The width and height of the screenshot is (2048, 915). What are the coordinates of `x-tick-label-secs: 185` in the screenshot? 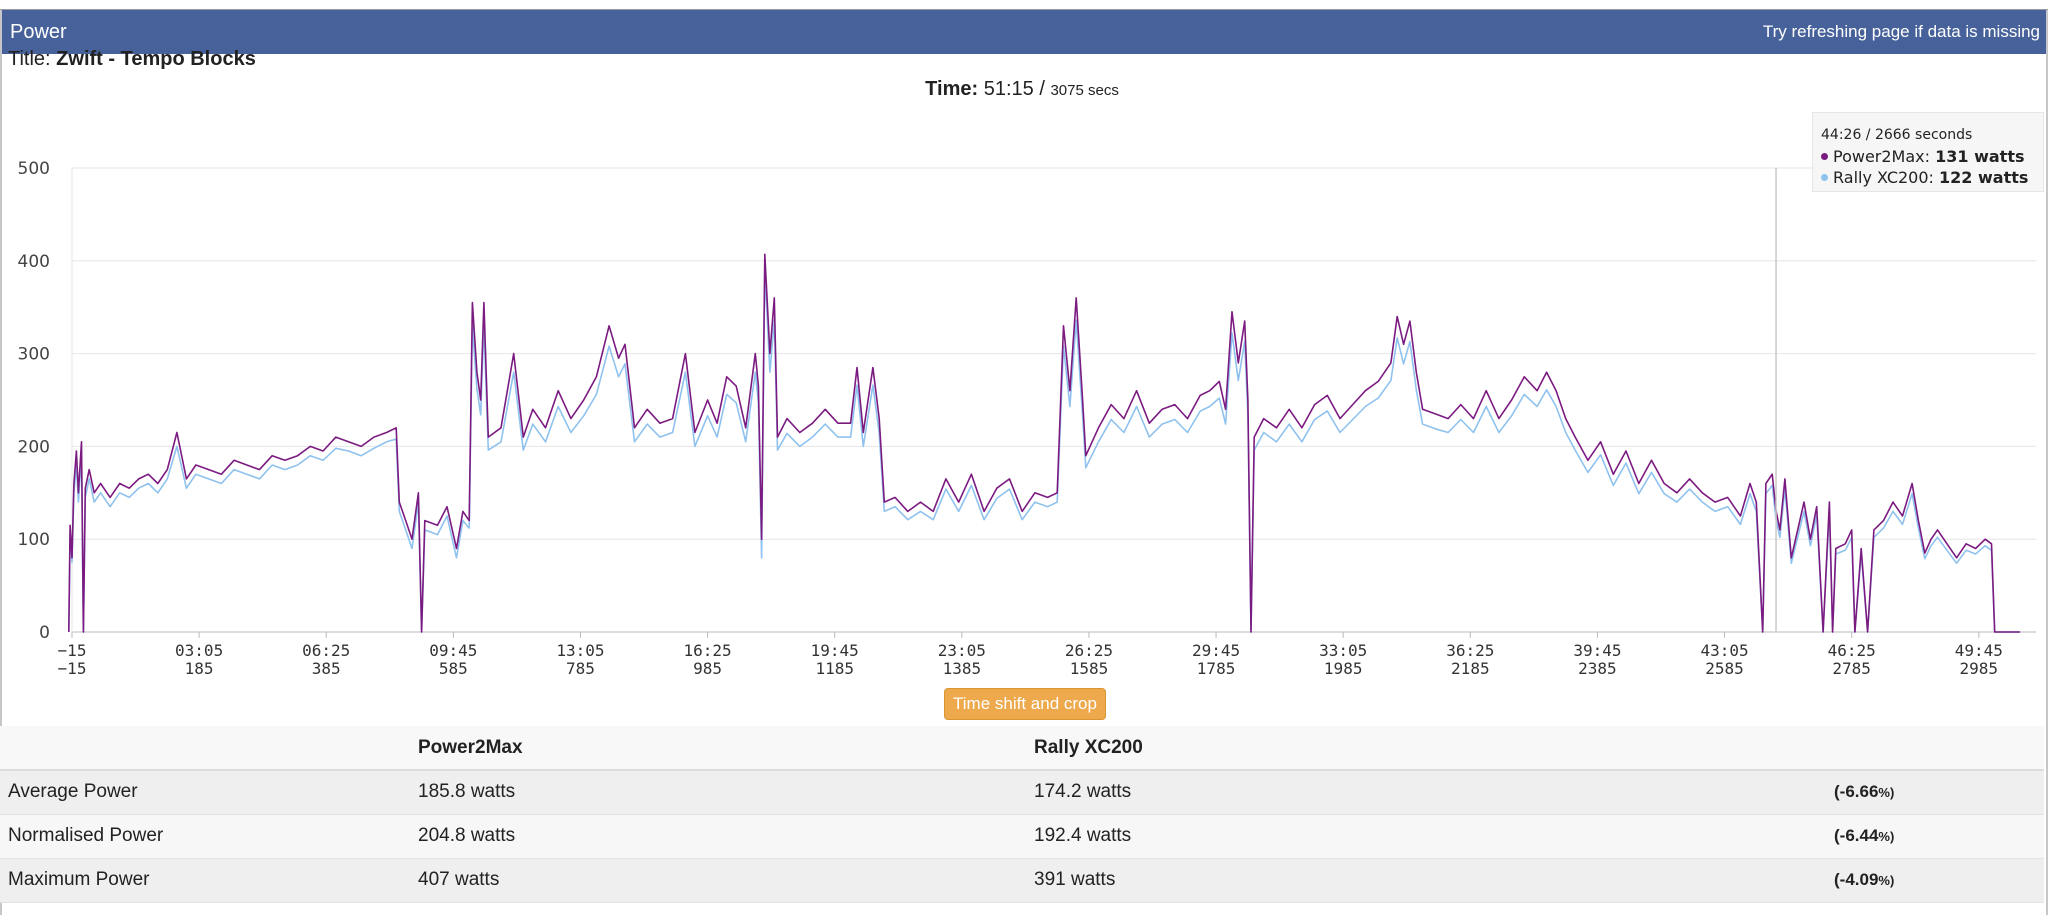 It's located at (199, 668).